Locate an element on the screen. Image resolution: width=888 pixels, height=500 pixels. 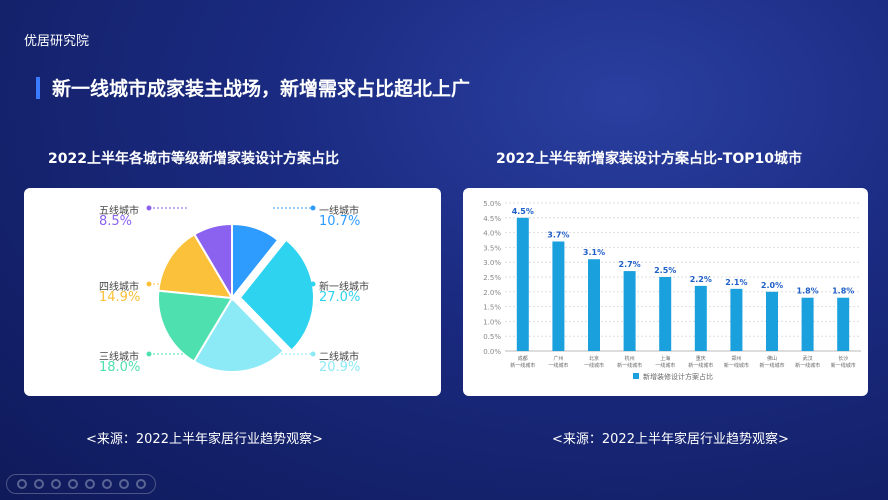
pie-percent: 20.9% is located at coordinates (340, 367).